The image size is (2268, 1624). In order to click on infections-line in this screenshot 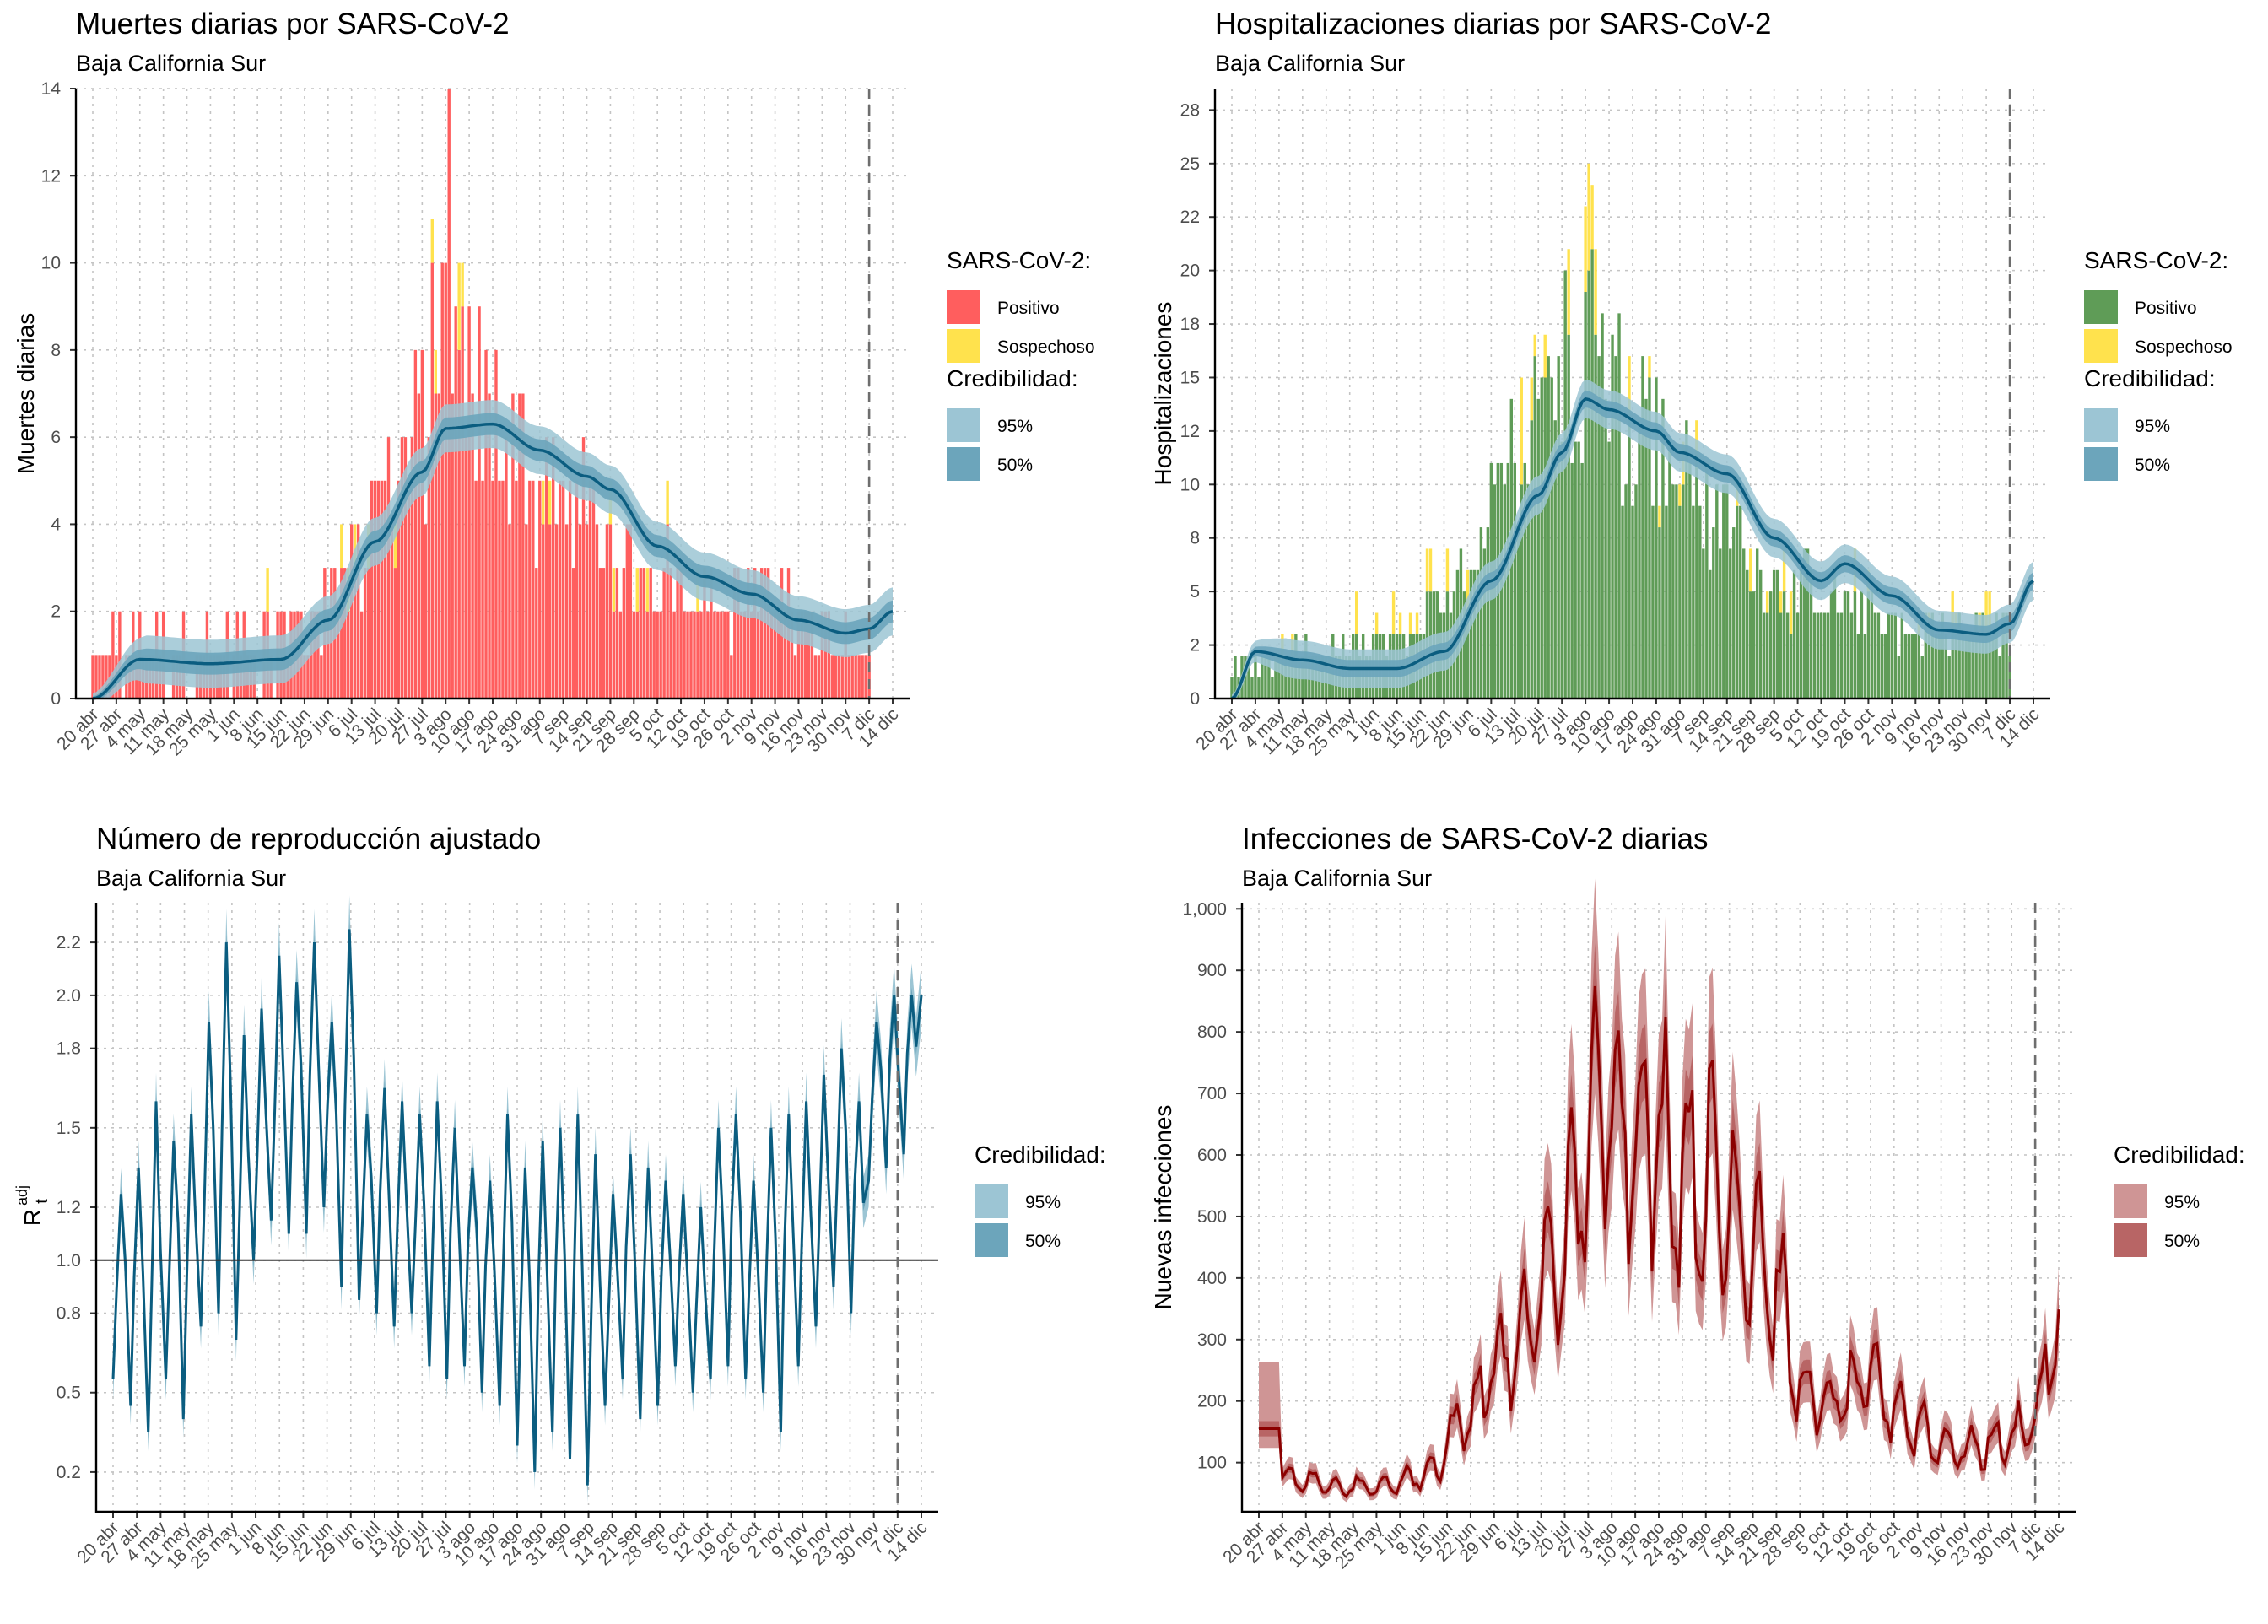, I will do `click(1659, 1242)`.